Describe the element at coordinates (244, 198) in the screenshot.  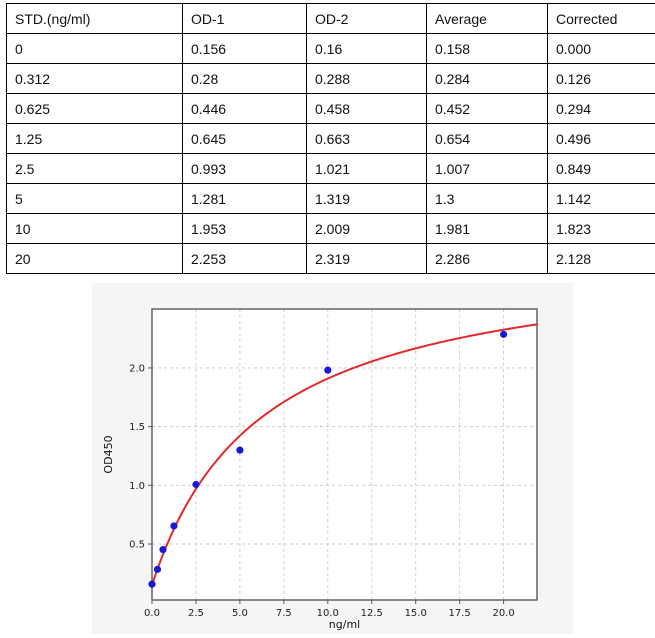
I see `table-cell: 1.281` at that location.